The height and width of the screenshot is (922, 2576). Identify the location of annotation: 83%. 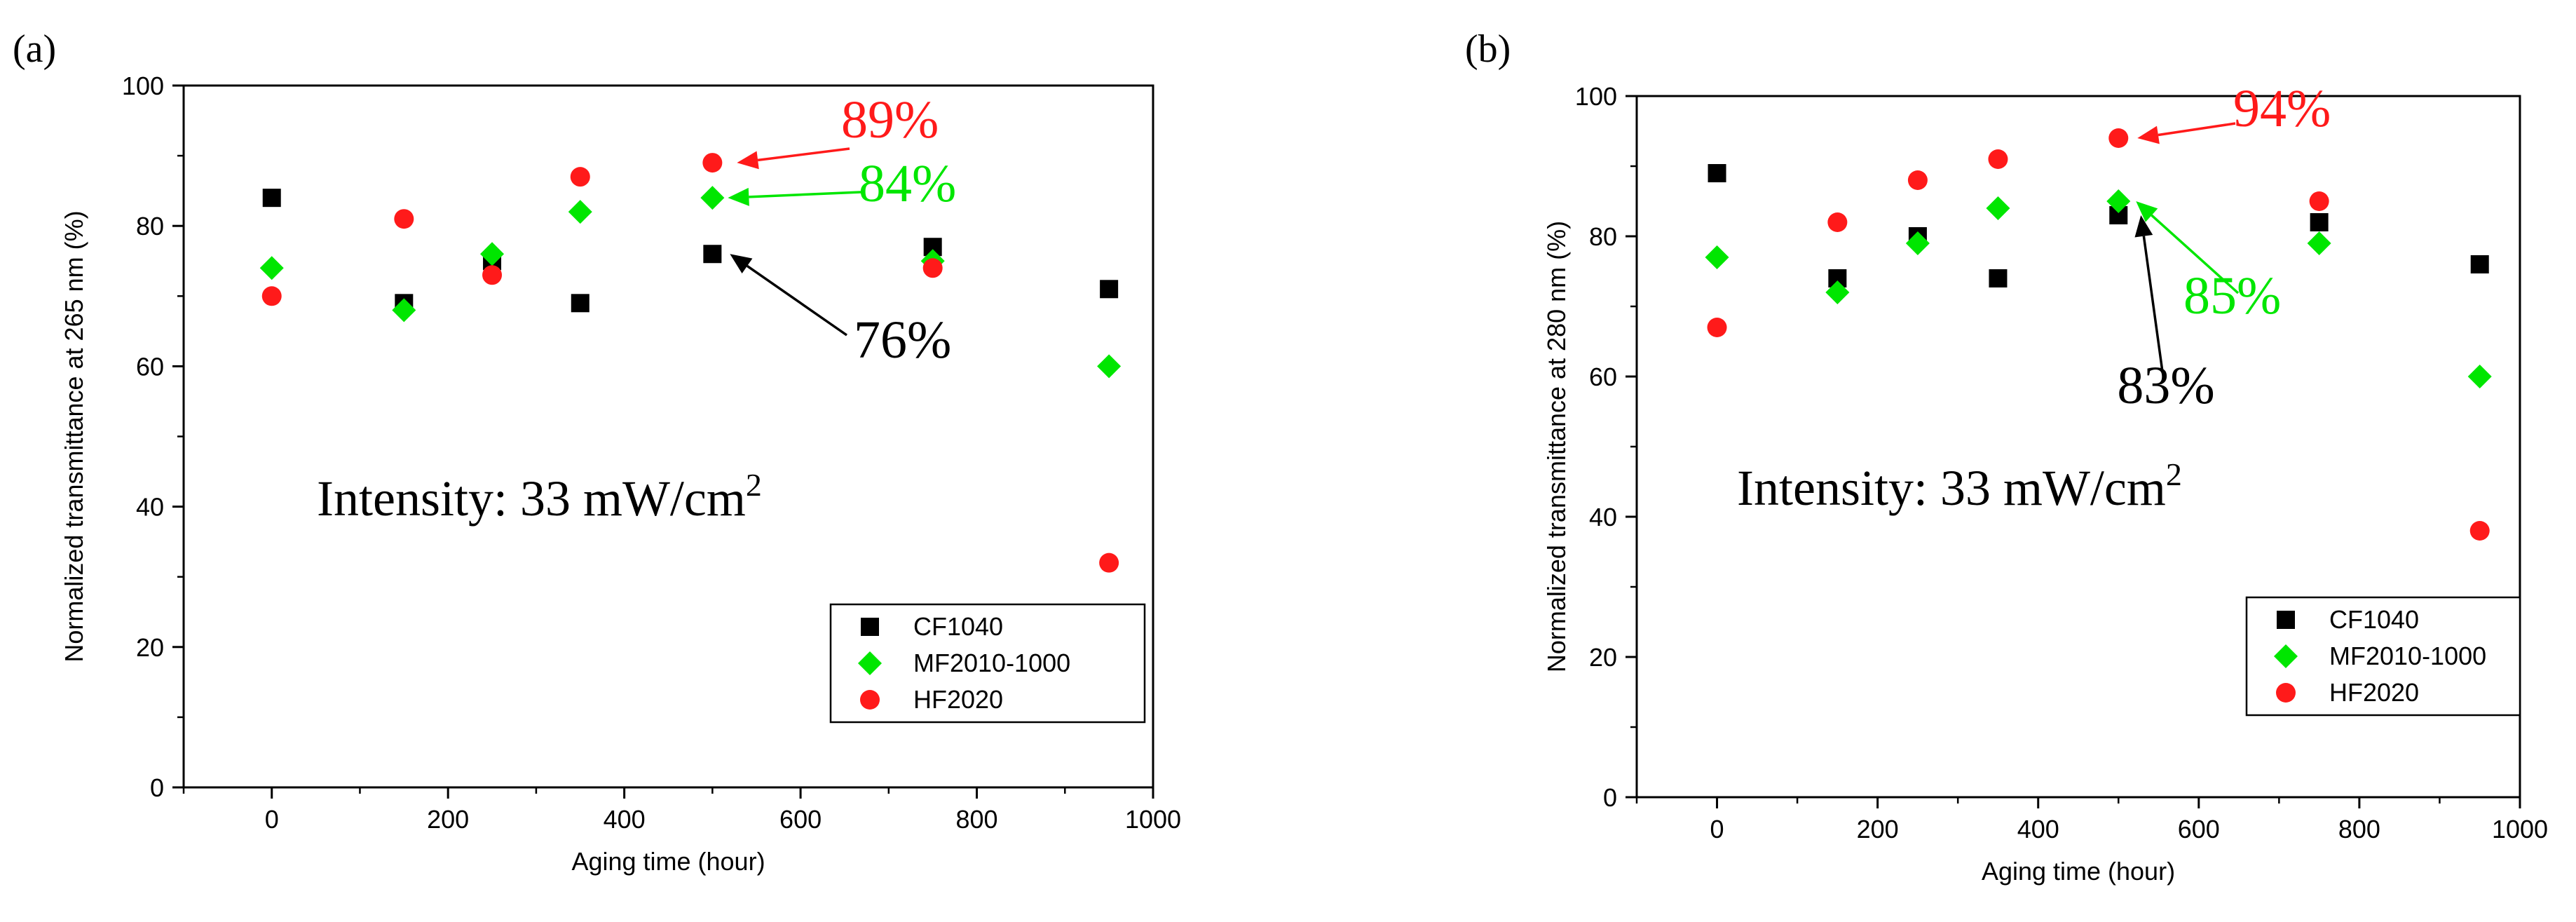
(2166, 315).